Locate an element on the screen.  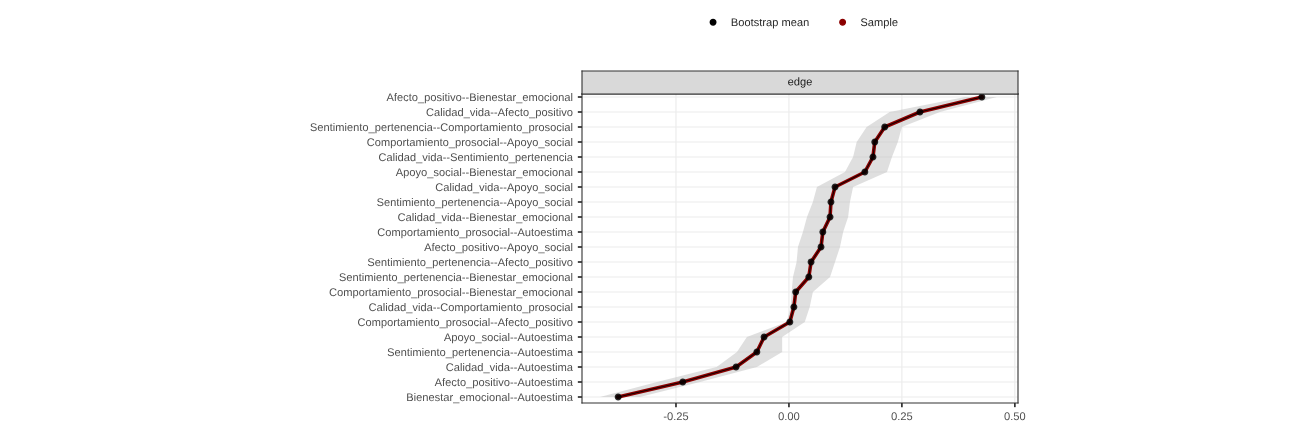
x-tick-label: 0.50 is located at coordinates (1015, 416).